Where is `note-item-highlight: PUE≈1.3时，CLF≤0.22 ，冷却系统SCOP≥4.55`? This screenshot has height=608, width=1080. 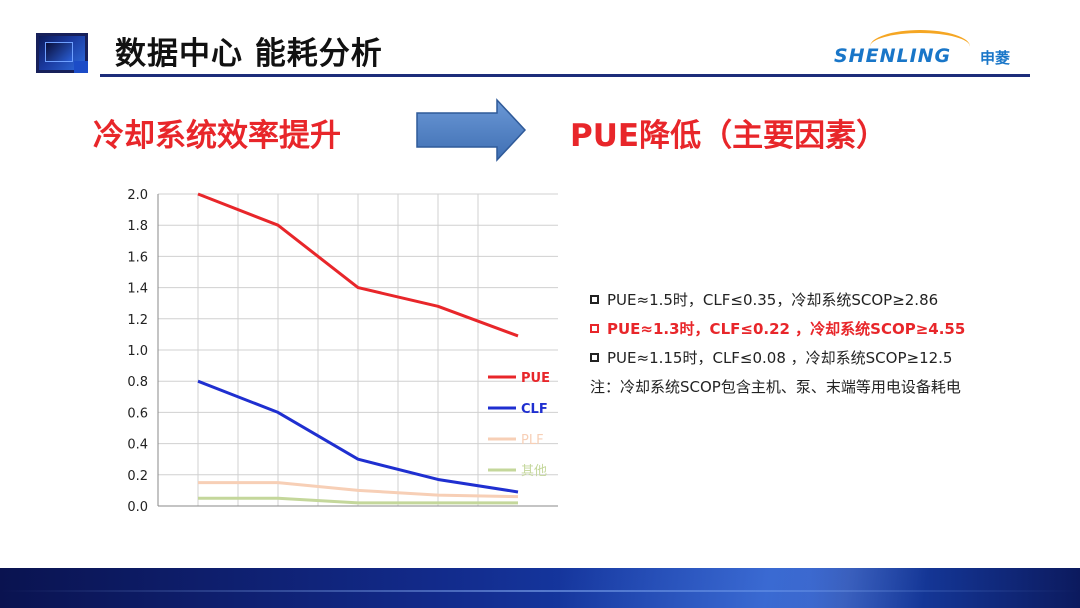 note-item-highlight: PUE≈1.3时，CLF≤0.22 ，冷却系统SCOP≥4.55 is located at coordinates (825, 333).